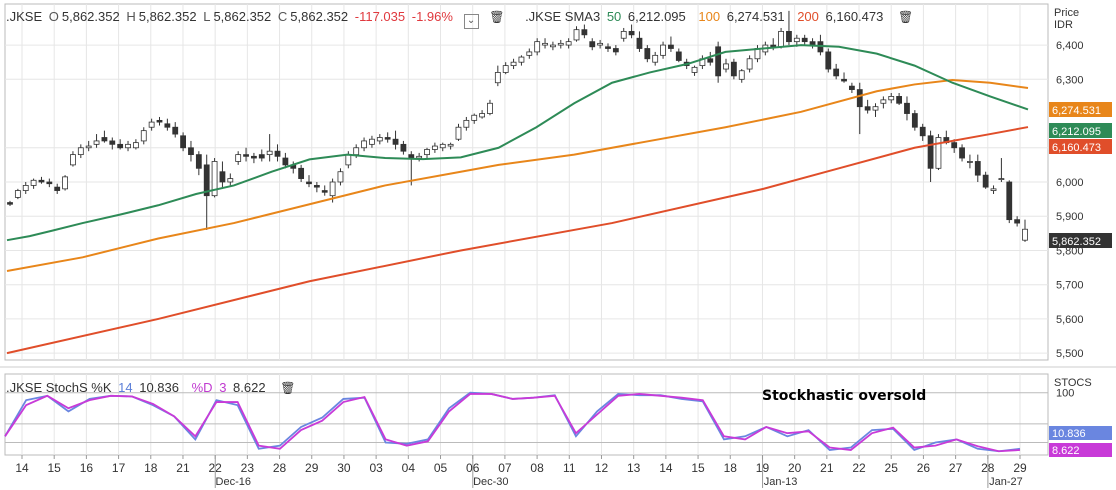 The width and height of the screenshot is (1116, 490). What do you see at coordinates (319, 16) in the screenshot?
I see `close-value: 5,862.352` at bounding box center [319, 16].